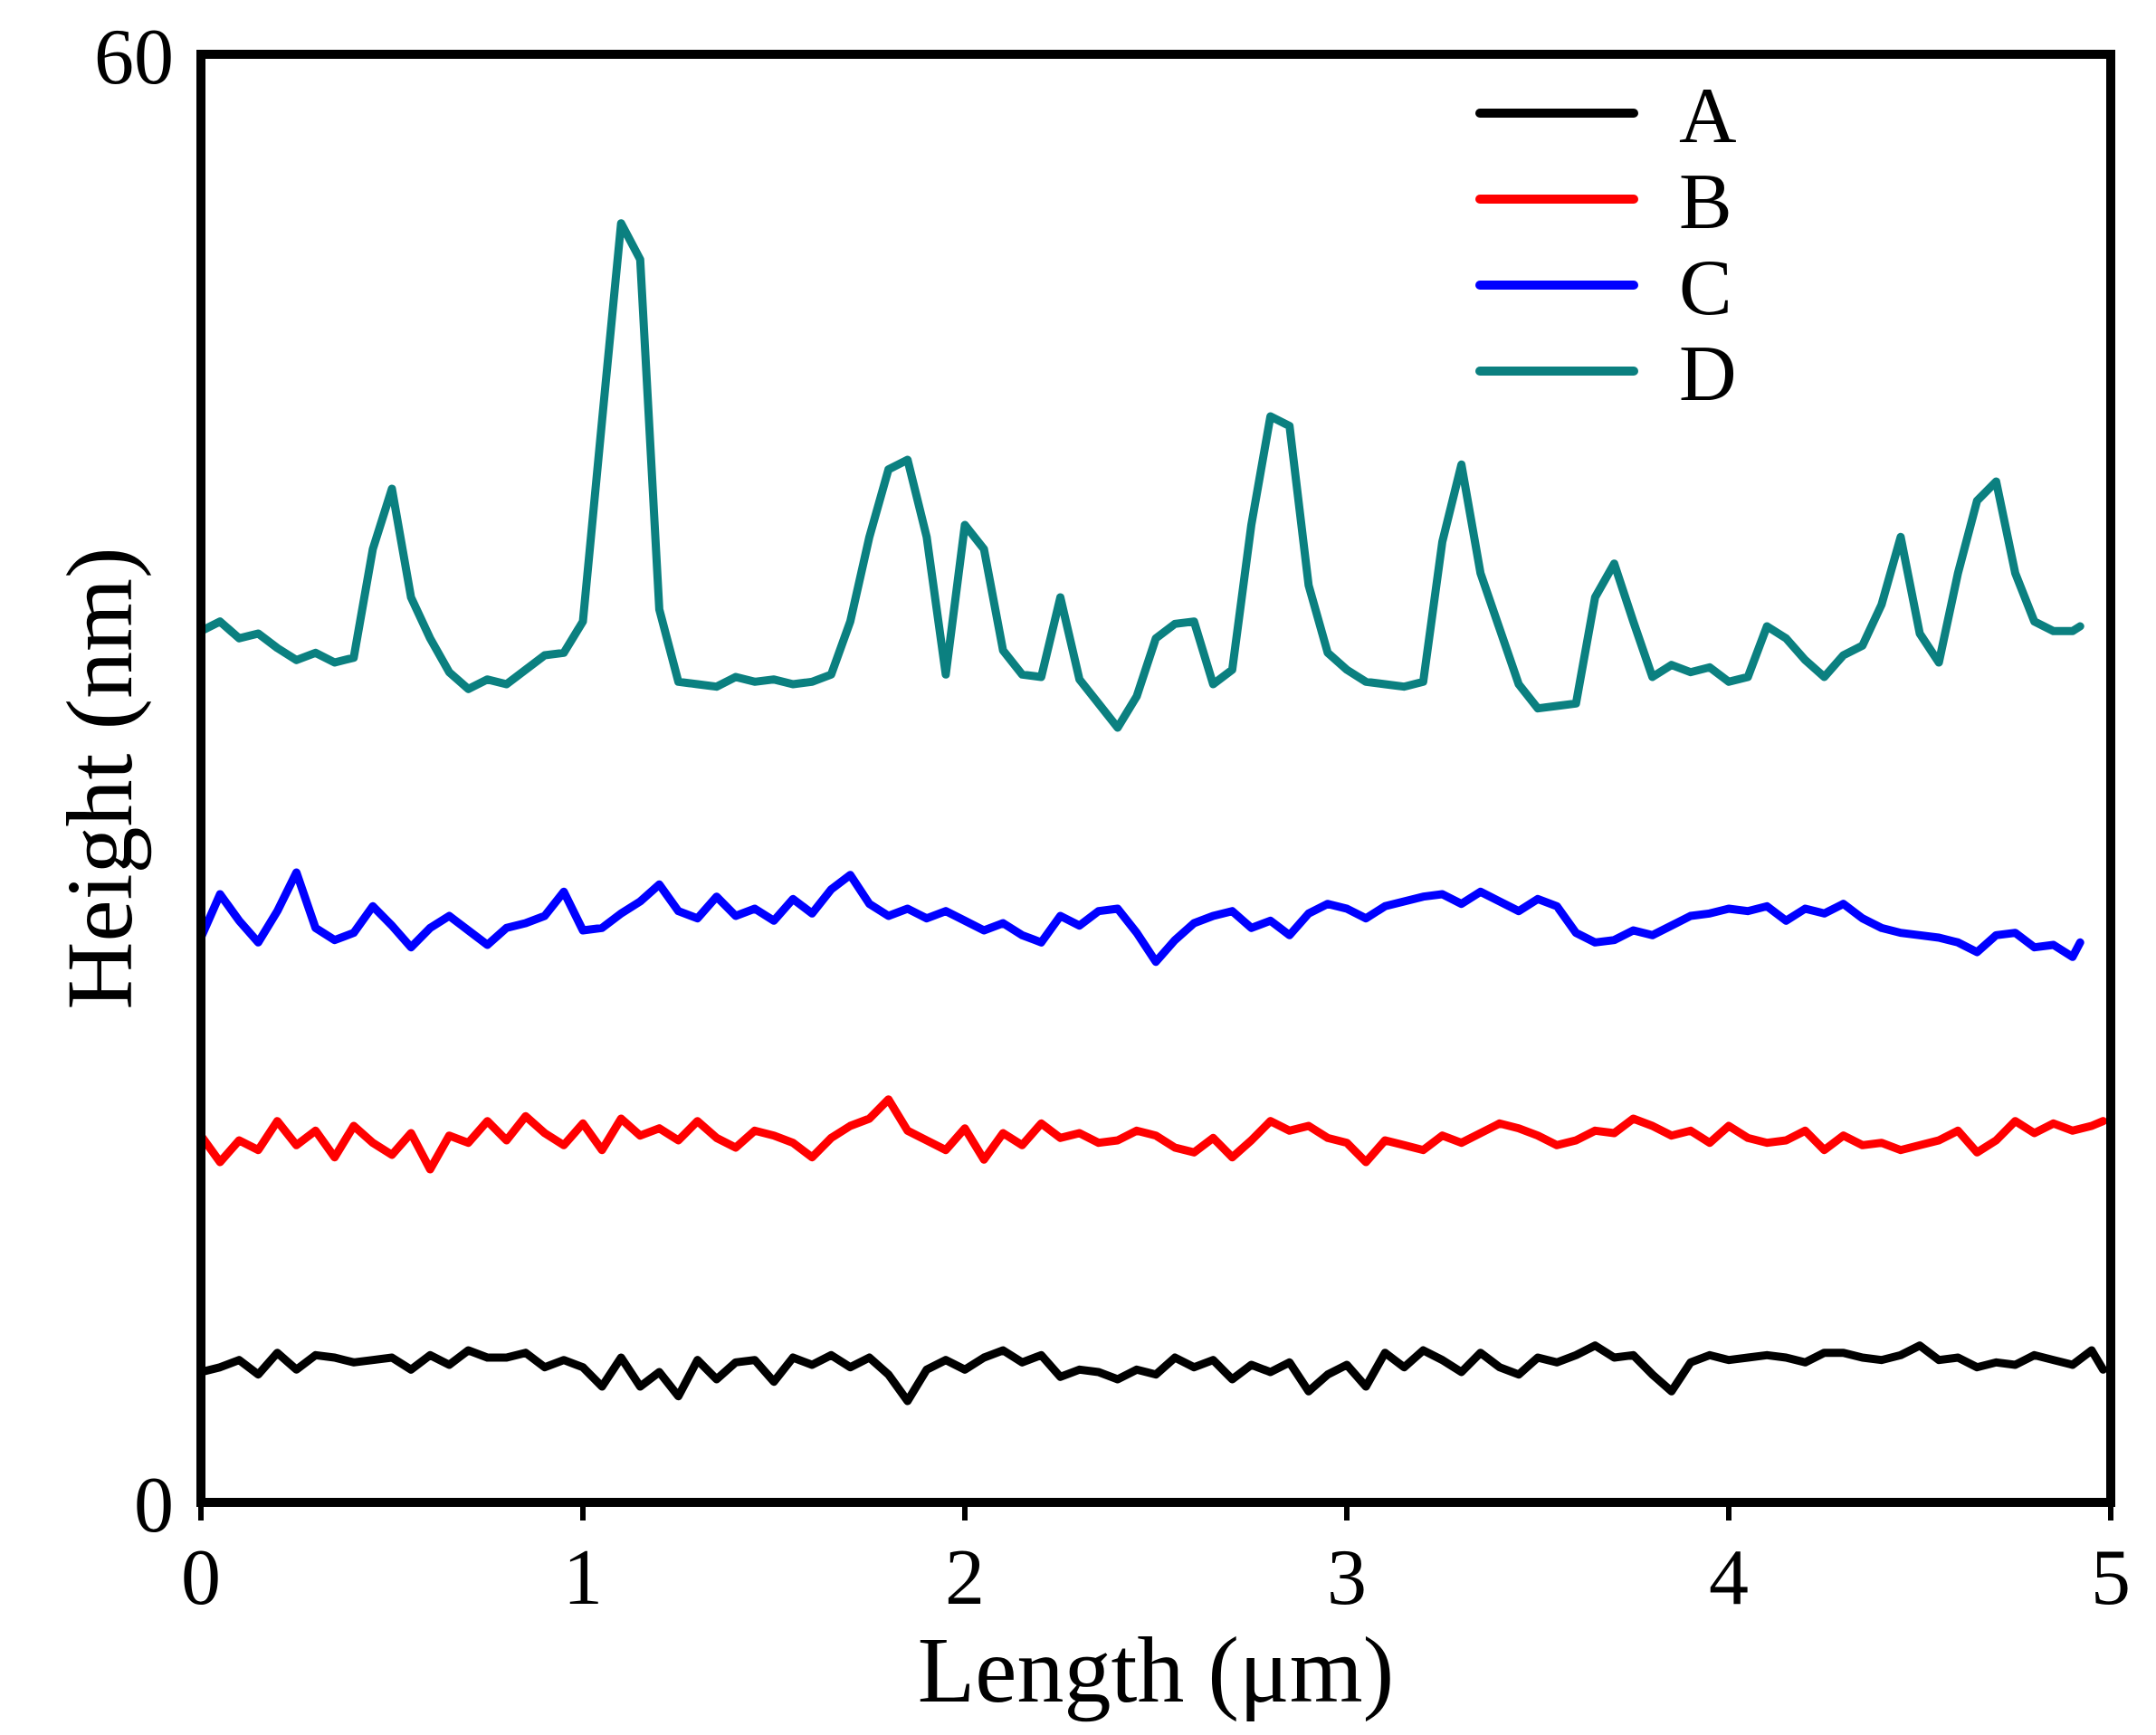  I want to click on x-tick-label: 1, so click(583, 1578).